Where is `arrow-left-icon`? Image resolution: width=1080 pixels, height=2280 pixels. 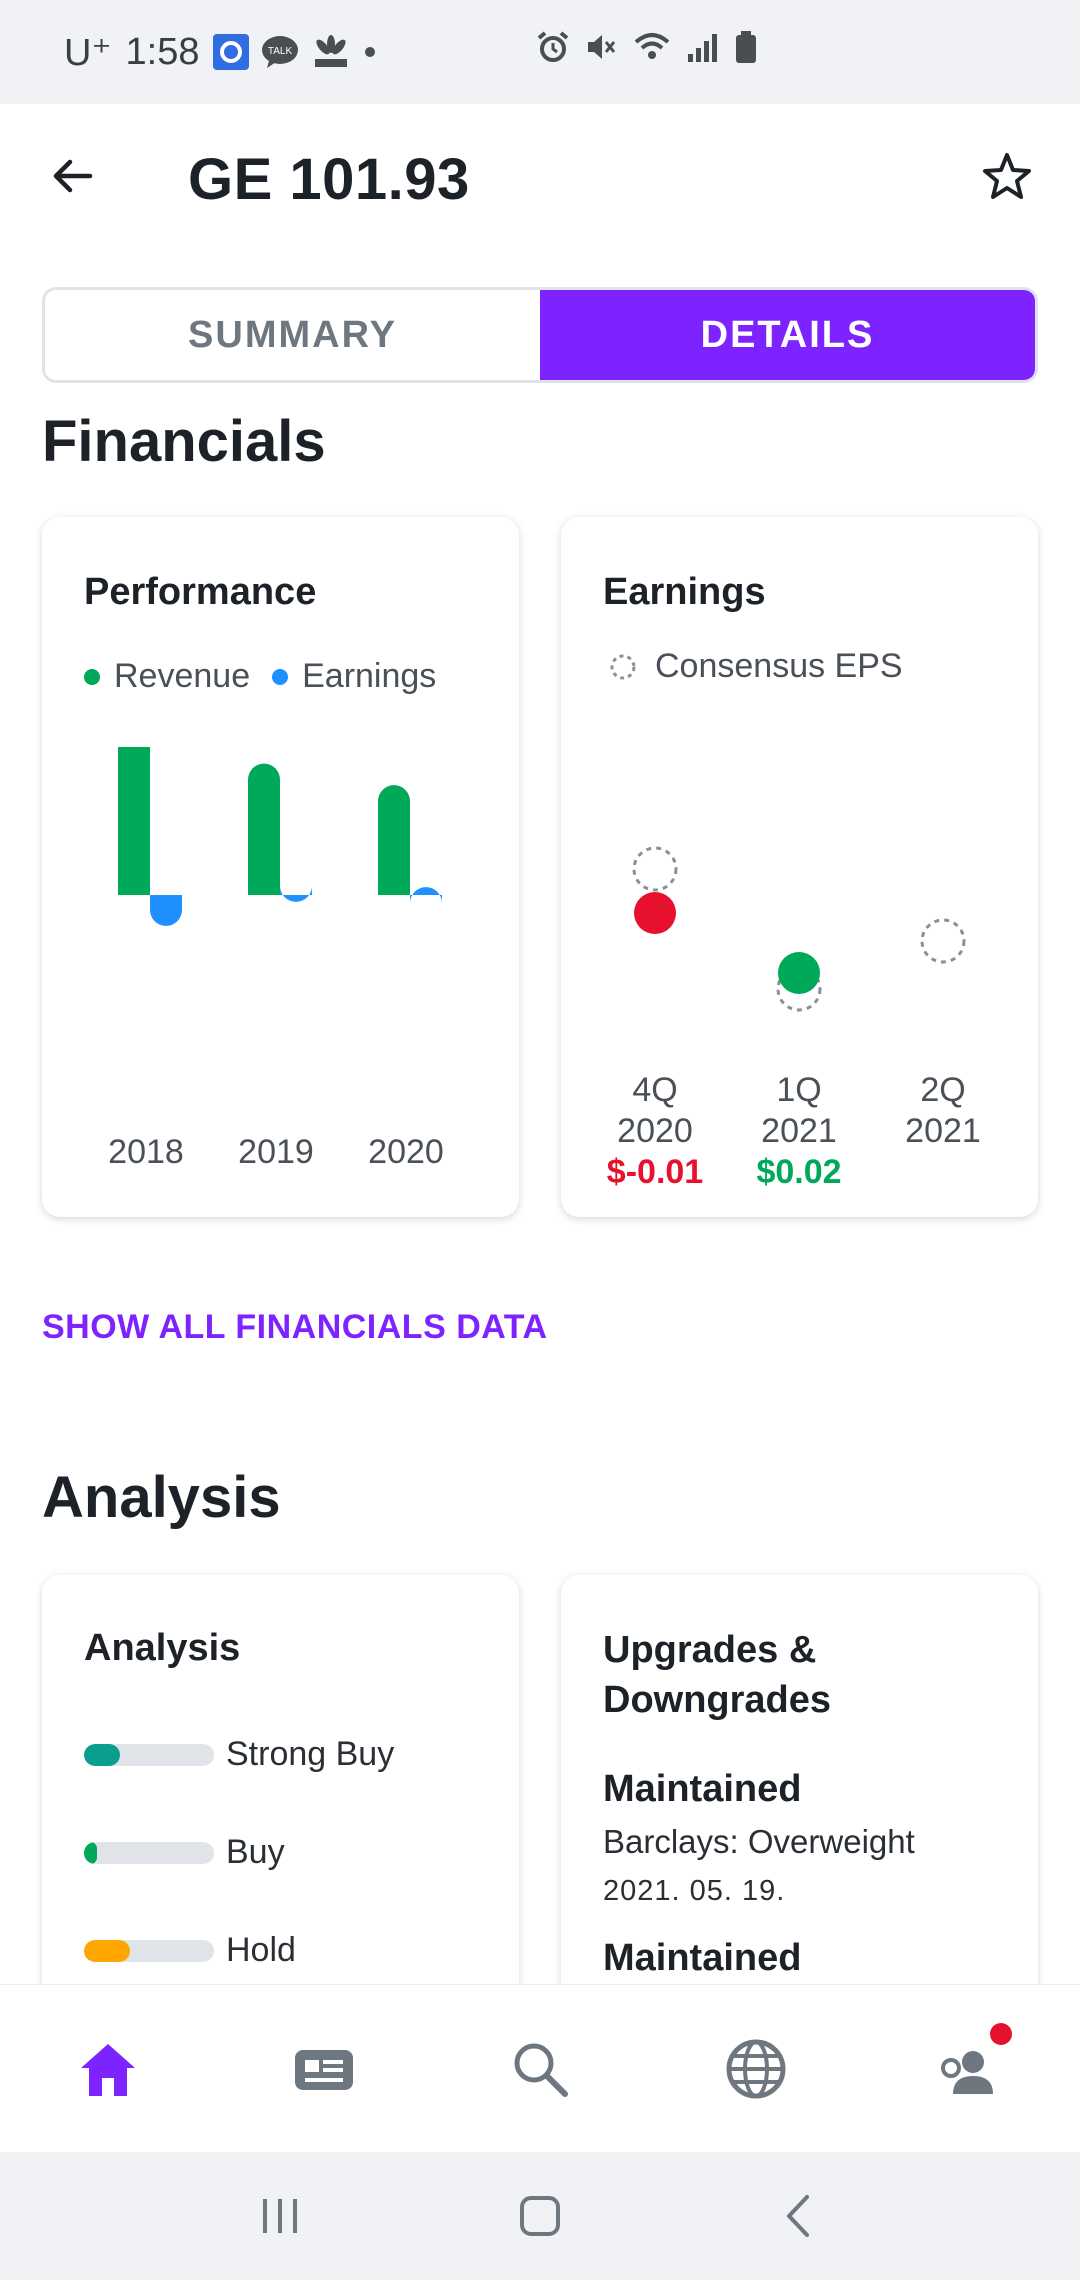
arrow-left-icon is located at coordinates (73, 176).